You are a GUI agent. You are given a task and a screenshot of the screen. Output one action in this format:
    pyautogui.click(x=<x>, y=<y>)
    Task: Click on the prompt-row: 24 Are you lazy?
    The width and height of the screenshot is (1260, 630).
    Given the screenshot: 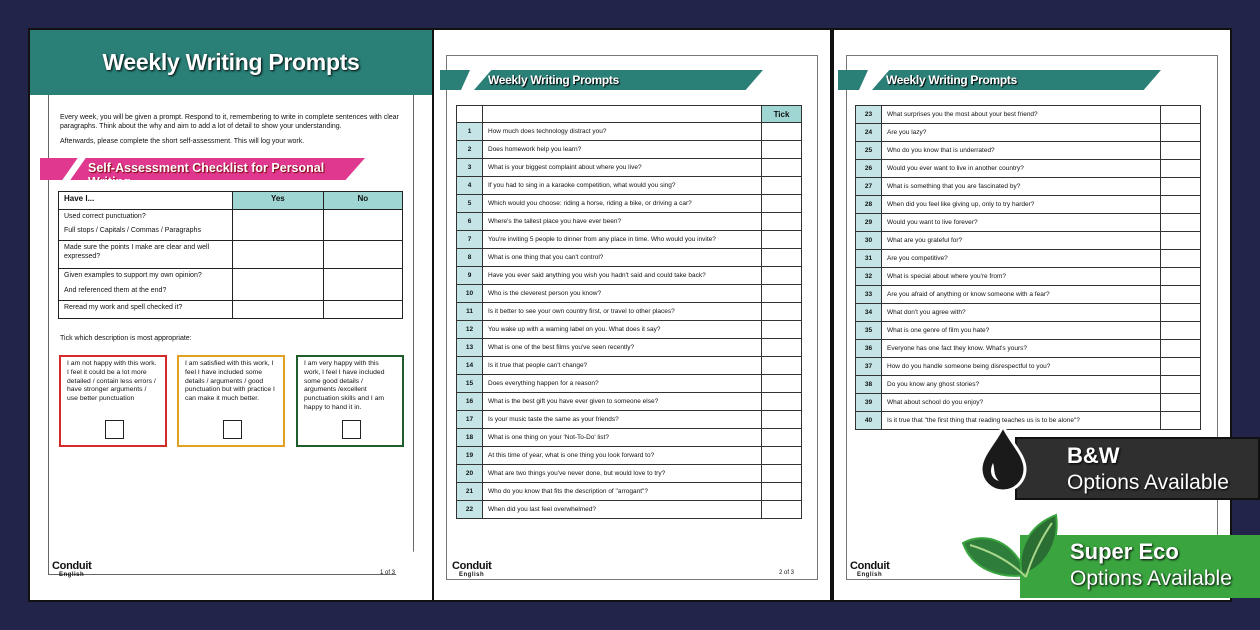 What is the action you would take?
    pyautogui.click(x=1028, y=132)
    